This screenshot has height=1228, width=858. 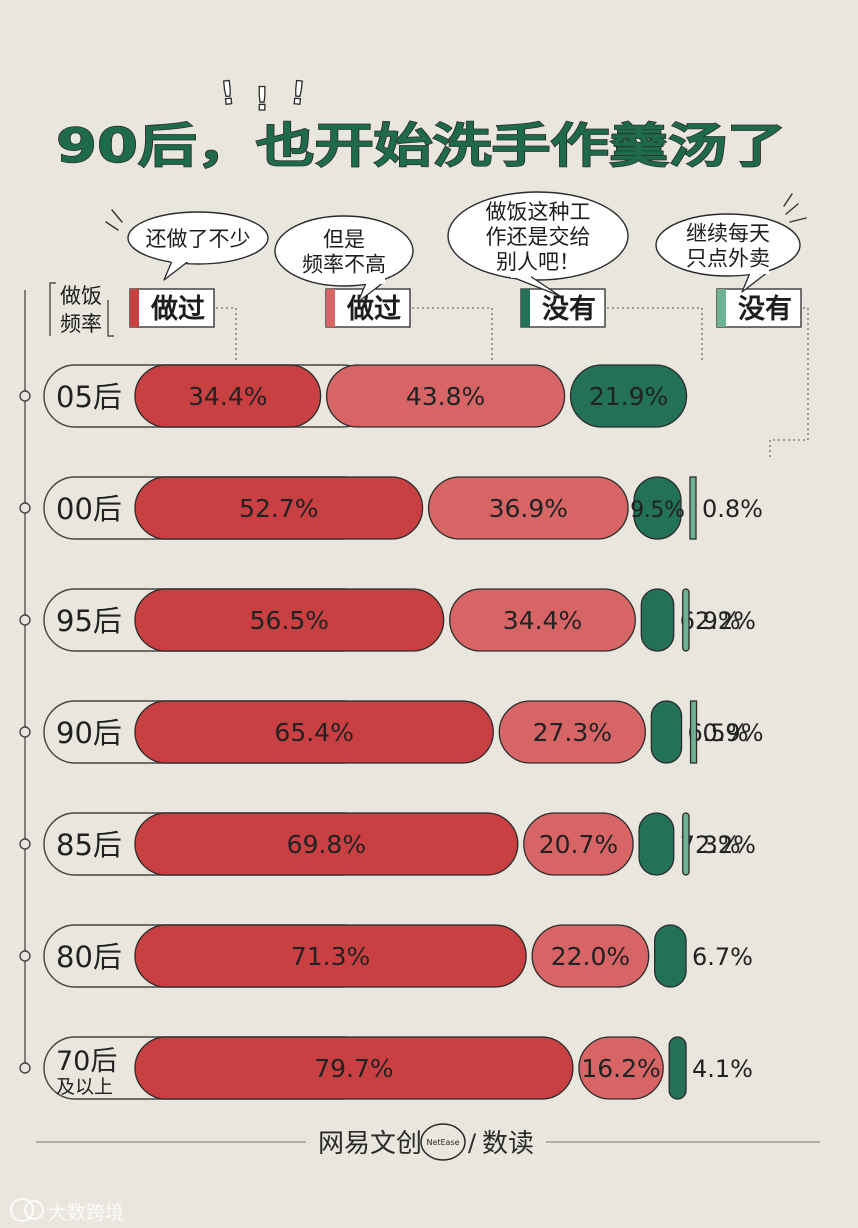 What do you see at coordinates (198, 246) in the screenshot?
I see `speech-bubble: 还做了不少` at bounding box center [198, 246].